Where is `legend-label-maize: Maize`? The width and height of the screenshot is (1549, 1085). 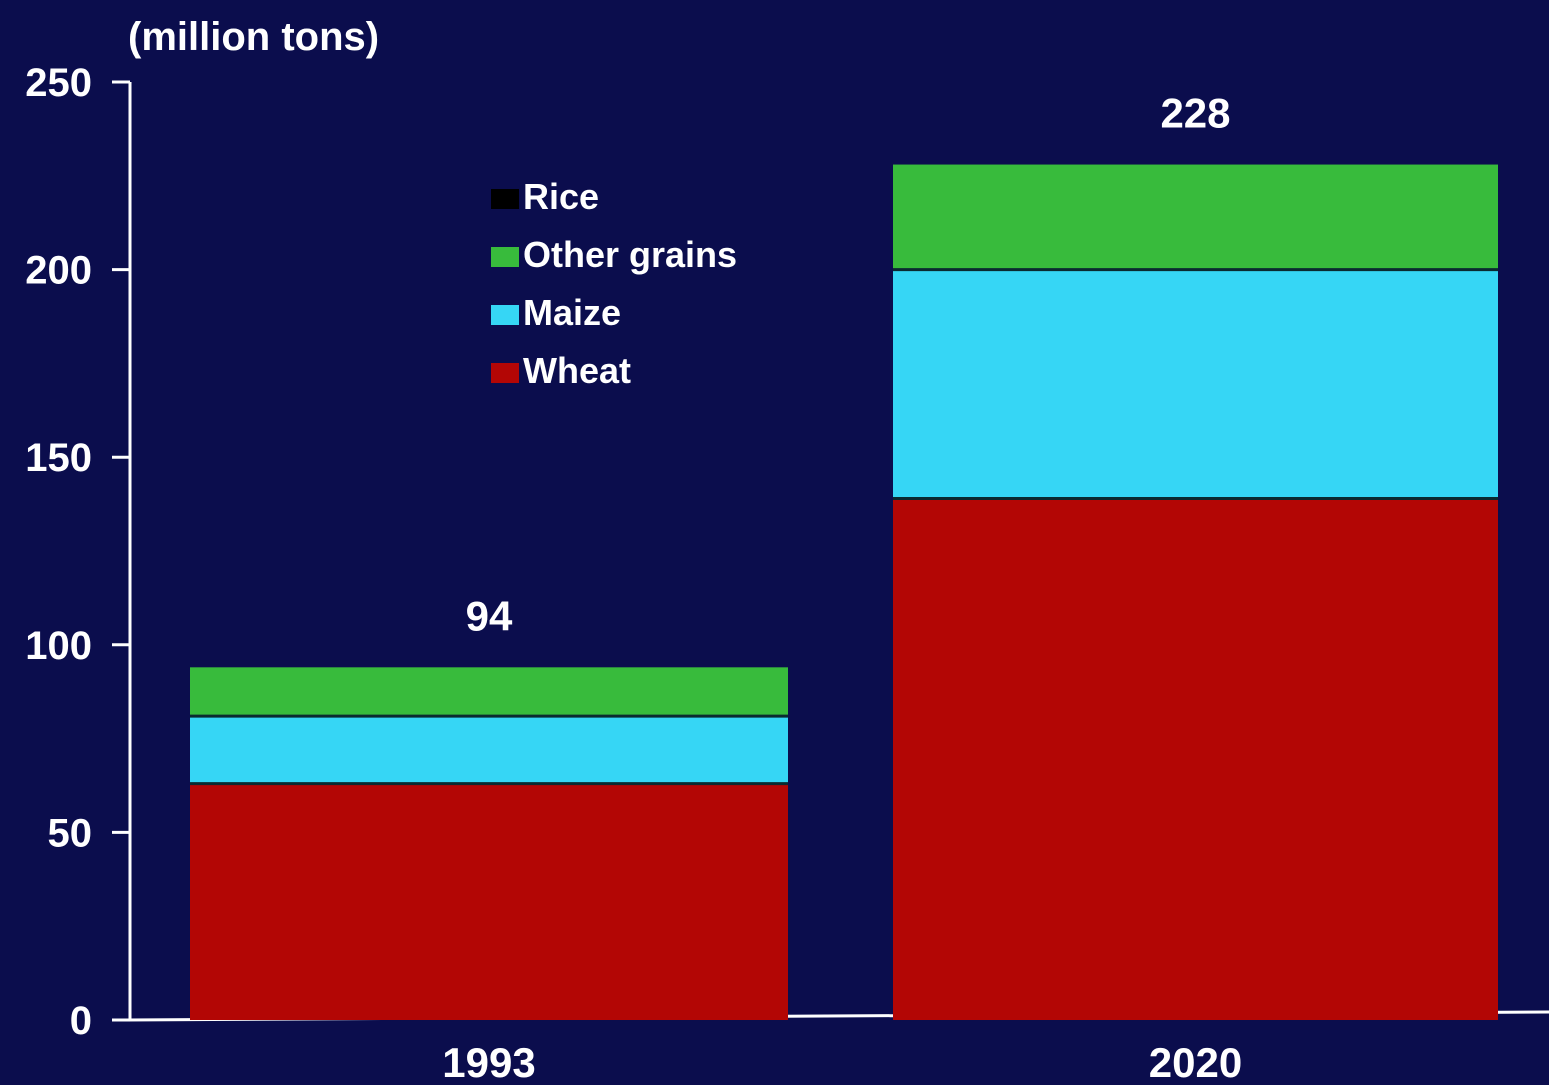
legend-label-maize: Maize is located at coordinates (572, 312).